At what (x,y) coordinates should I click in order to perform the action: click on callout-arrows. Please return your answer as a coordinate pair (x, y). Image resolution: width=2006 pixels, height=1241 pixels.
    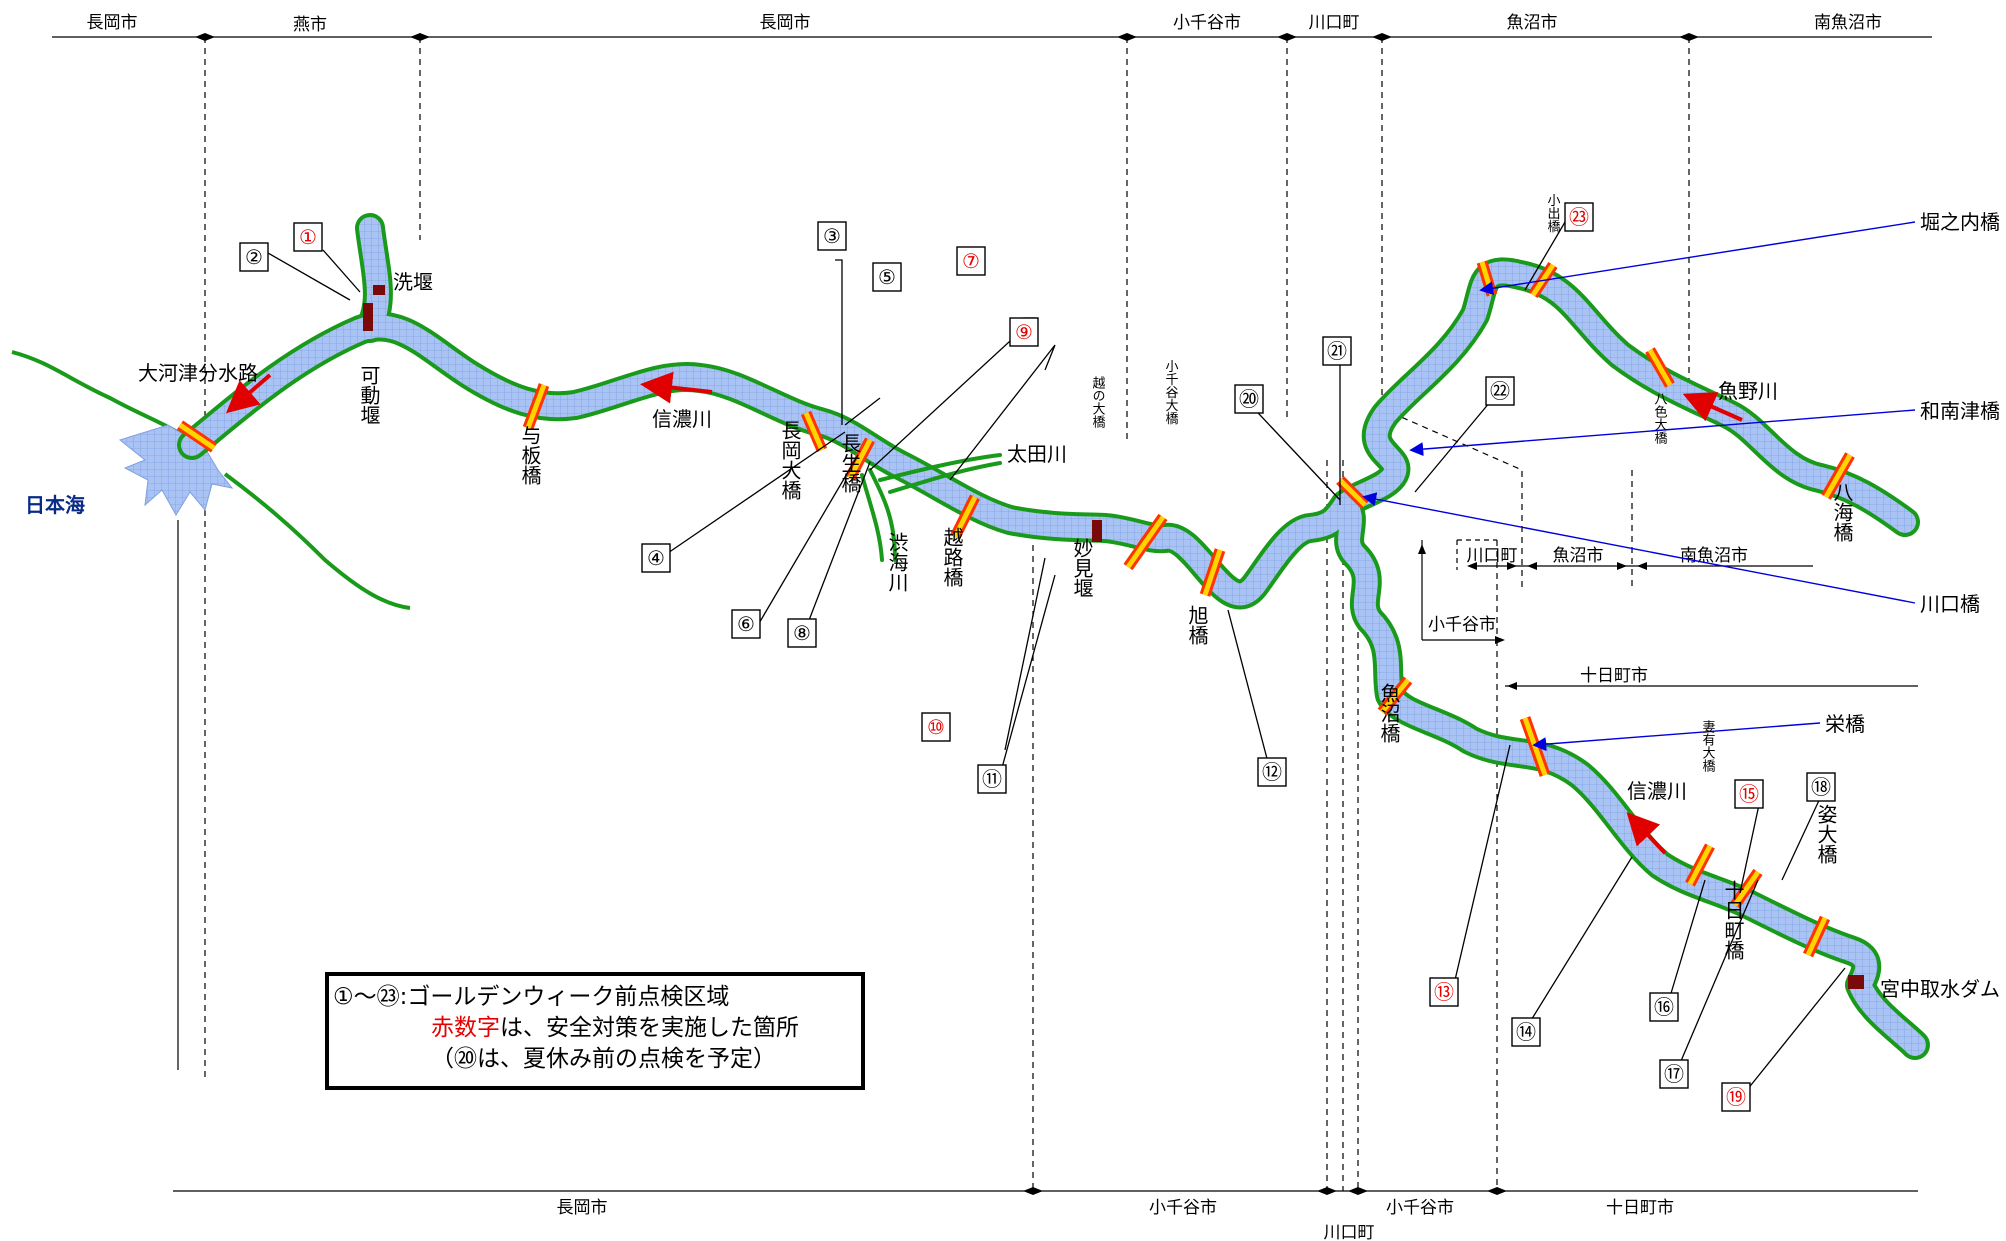
    Looking at the image, I should click on (1639, 486).